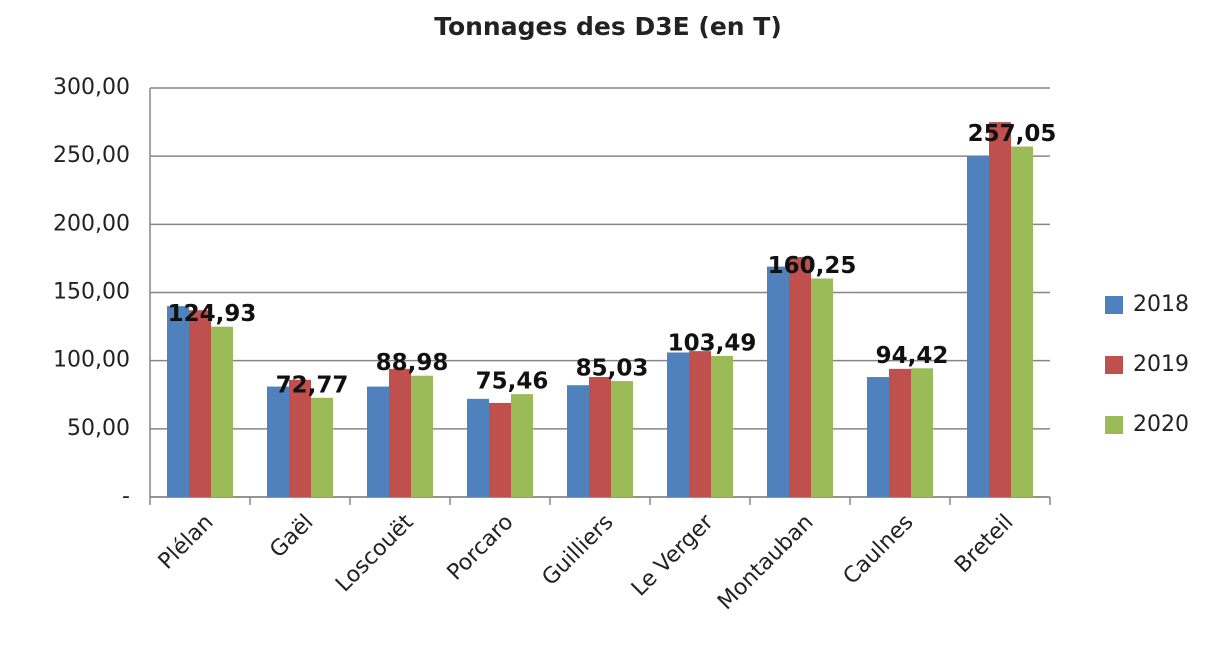  Describe the element at coordinates (126, 496) in the screenshot. I see `y-tick-label: -` at that location.